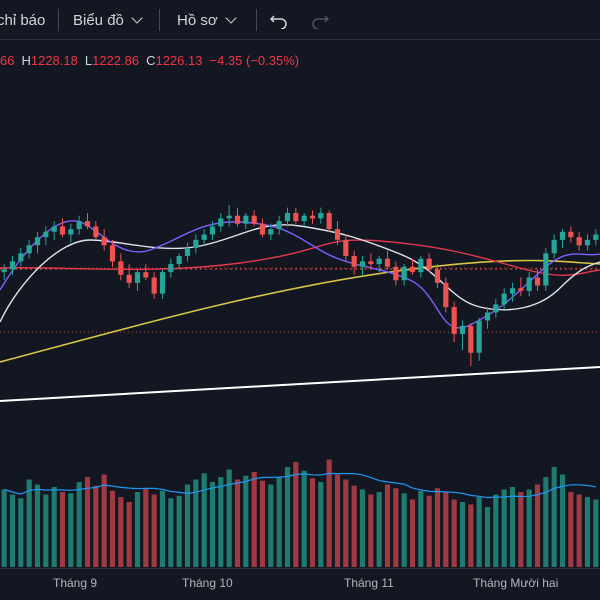 The width and height of the screenshot is (600, 600). What do you see at coordinates (98, 20) in the screenshot?
I see `chart-type-label: Biểu đồ` at bounding box center [98, 20].